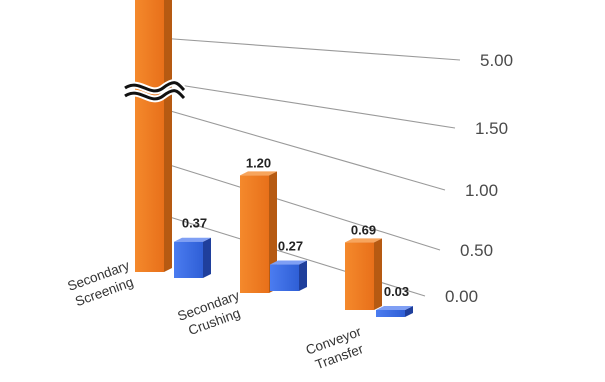  Describe the element at coordinates (337, 349) in the screenshot. I see `category-label: ConveyorTransfer` at that location.